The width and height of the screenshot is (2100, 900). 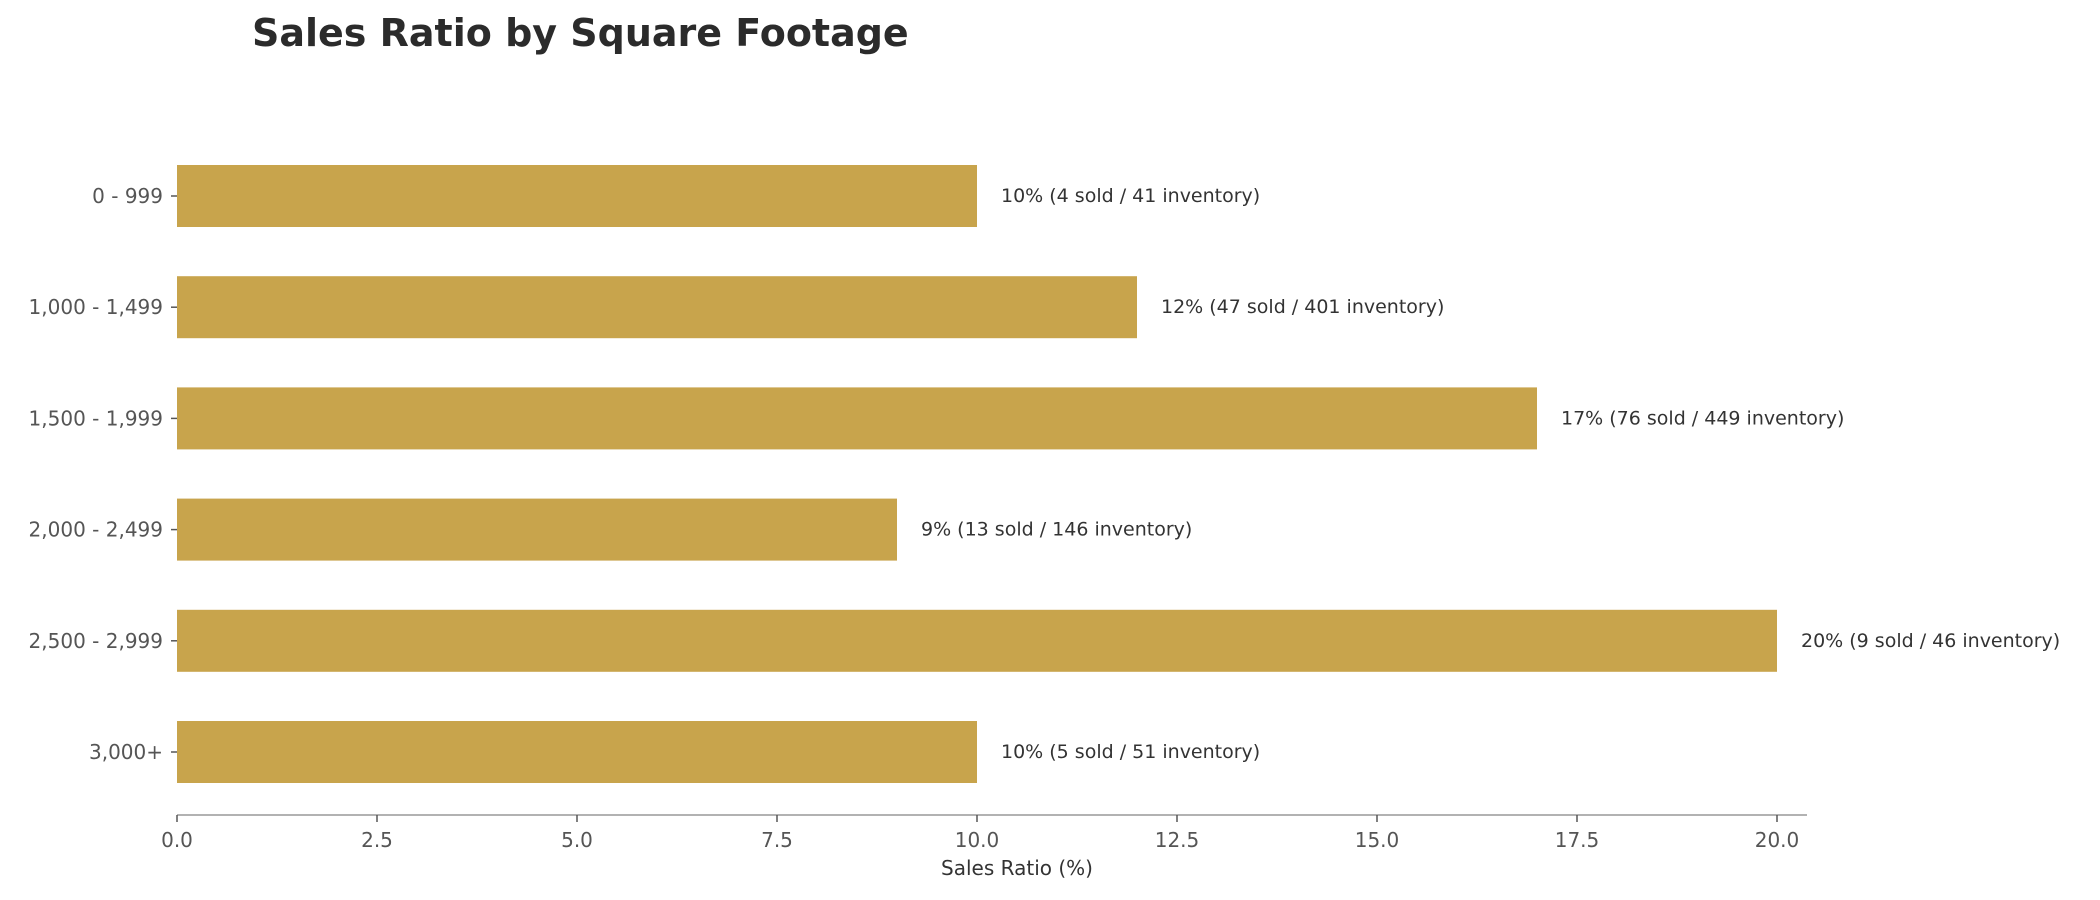 What do you see at coordinates (1017, 868) in the screenshot?
I see `x-axis-title: Sales Ratio (%)` at bounding box center [1017, 868].